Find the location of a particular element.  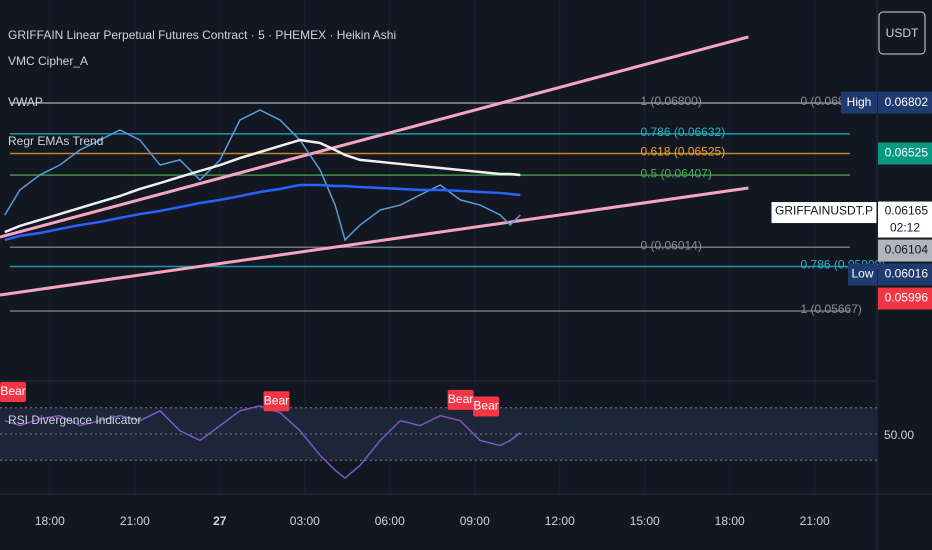

price-label: 0.06016 is located at coordinates (907, 274).